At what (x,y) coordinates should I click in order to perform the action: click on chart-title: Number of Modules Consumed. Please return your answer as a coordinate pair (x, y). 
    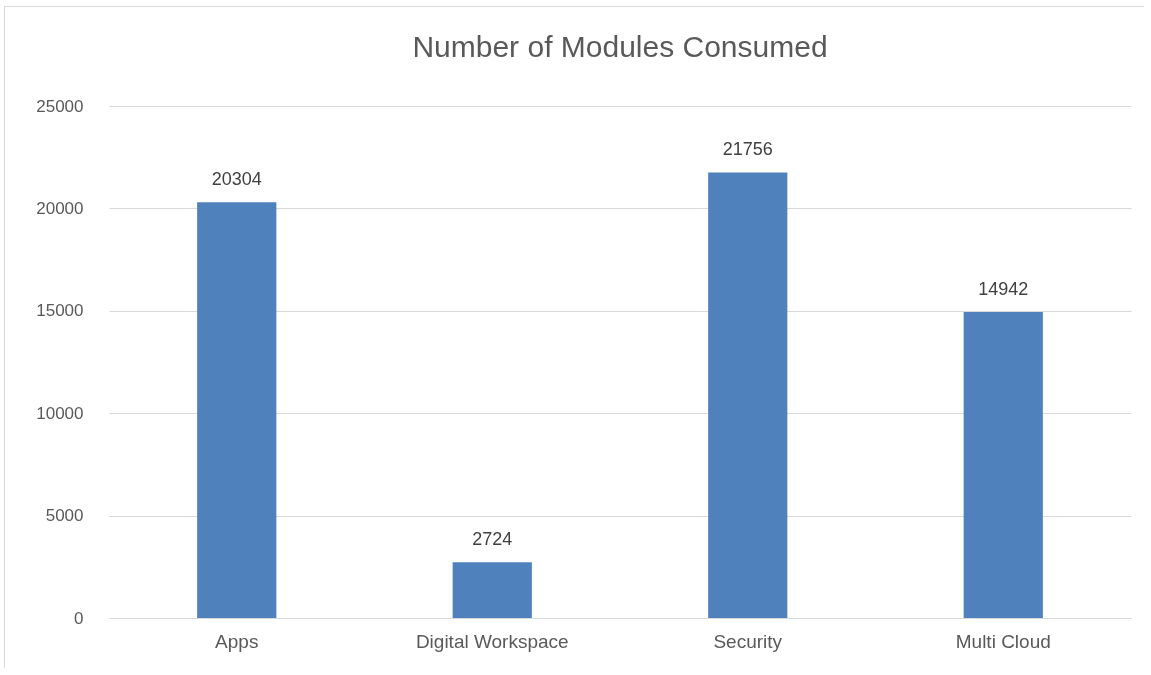
    Looking at the image, I should click on (620, 46).